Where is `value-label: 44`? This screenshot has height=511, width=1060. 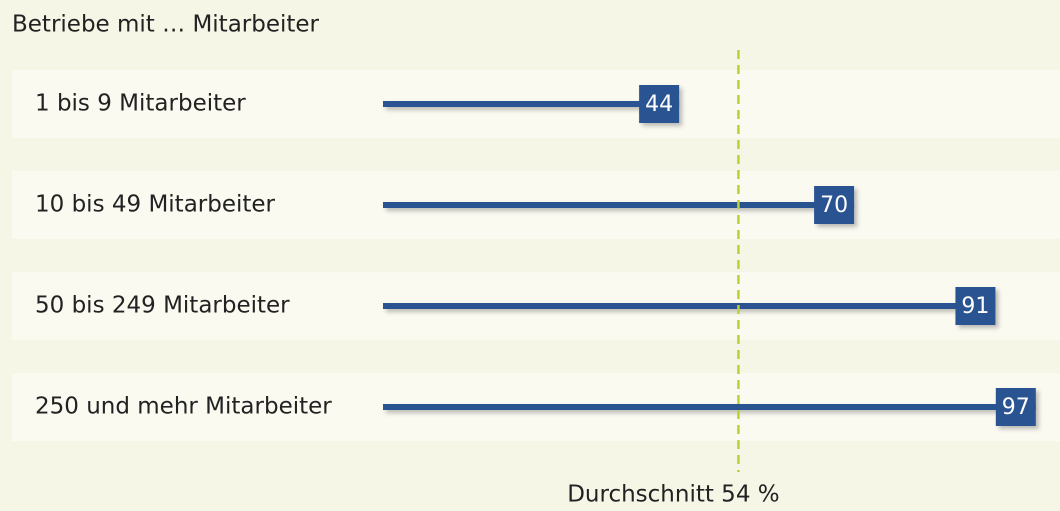 value-label: 44 is located at coordinates (659, 104).